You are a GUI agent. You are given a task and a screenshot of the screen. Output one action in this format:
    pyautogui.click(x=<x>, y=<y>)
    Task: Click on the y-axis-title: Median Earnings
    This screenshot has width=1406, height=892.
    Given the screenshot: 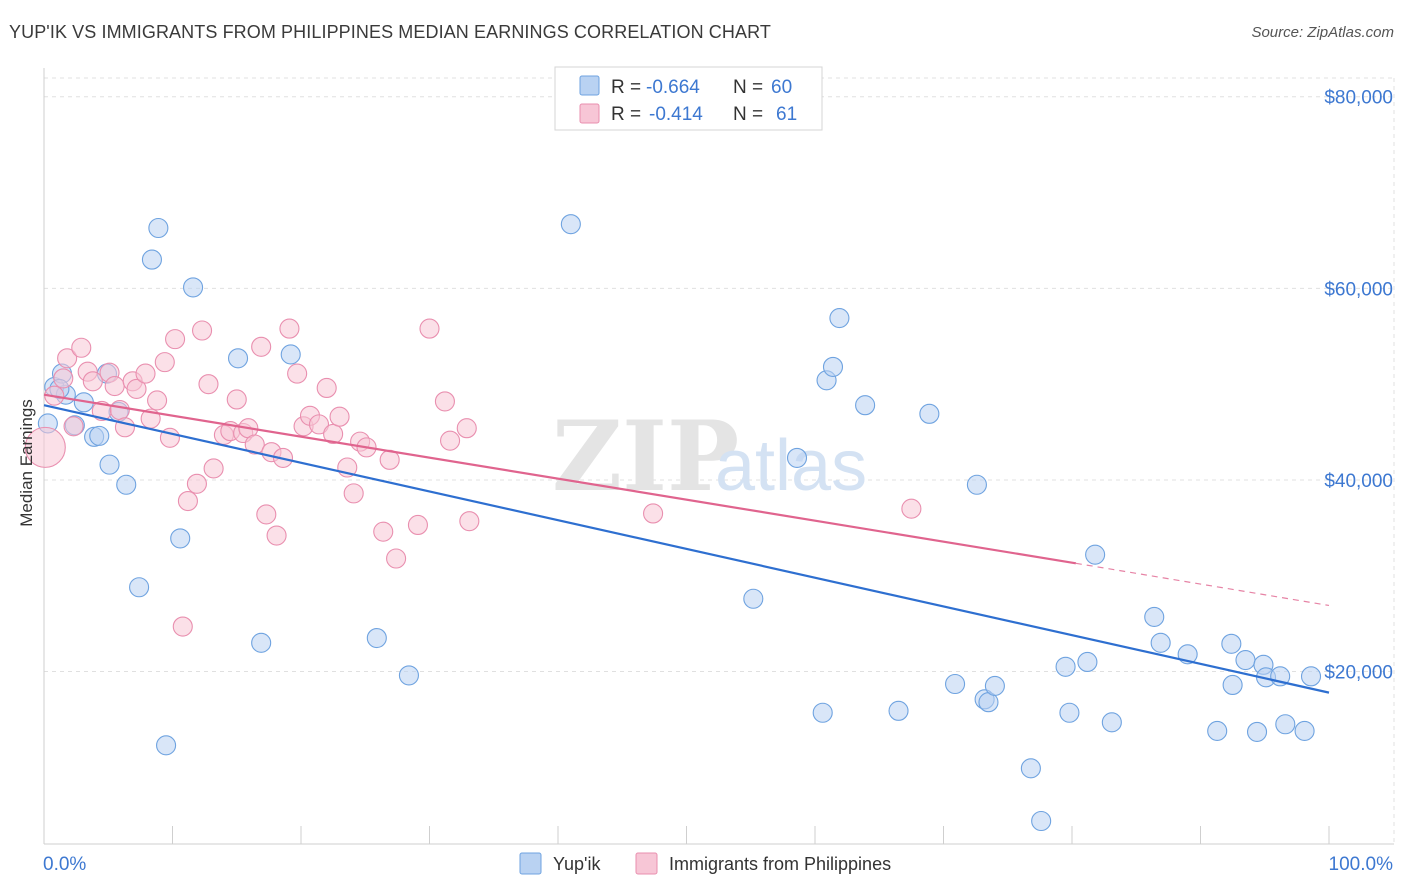 What is the action you would take?
    pyautogui.click(x=26, y=463)
    